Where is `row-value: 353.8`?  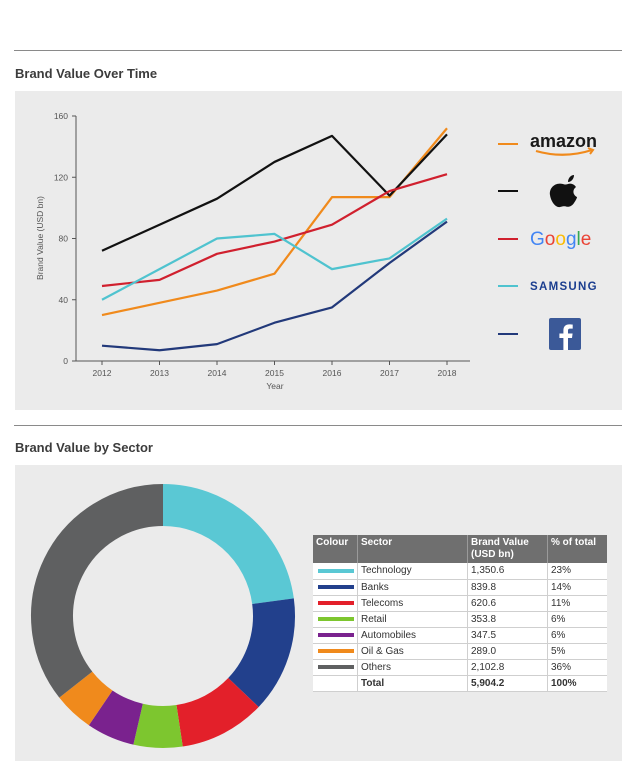
row-value: 353.8 is located at coordinates (507, 619).